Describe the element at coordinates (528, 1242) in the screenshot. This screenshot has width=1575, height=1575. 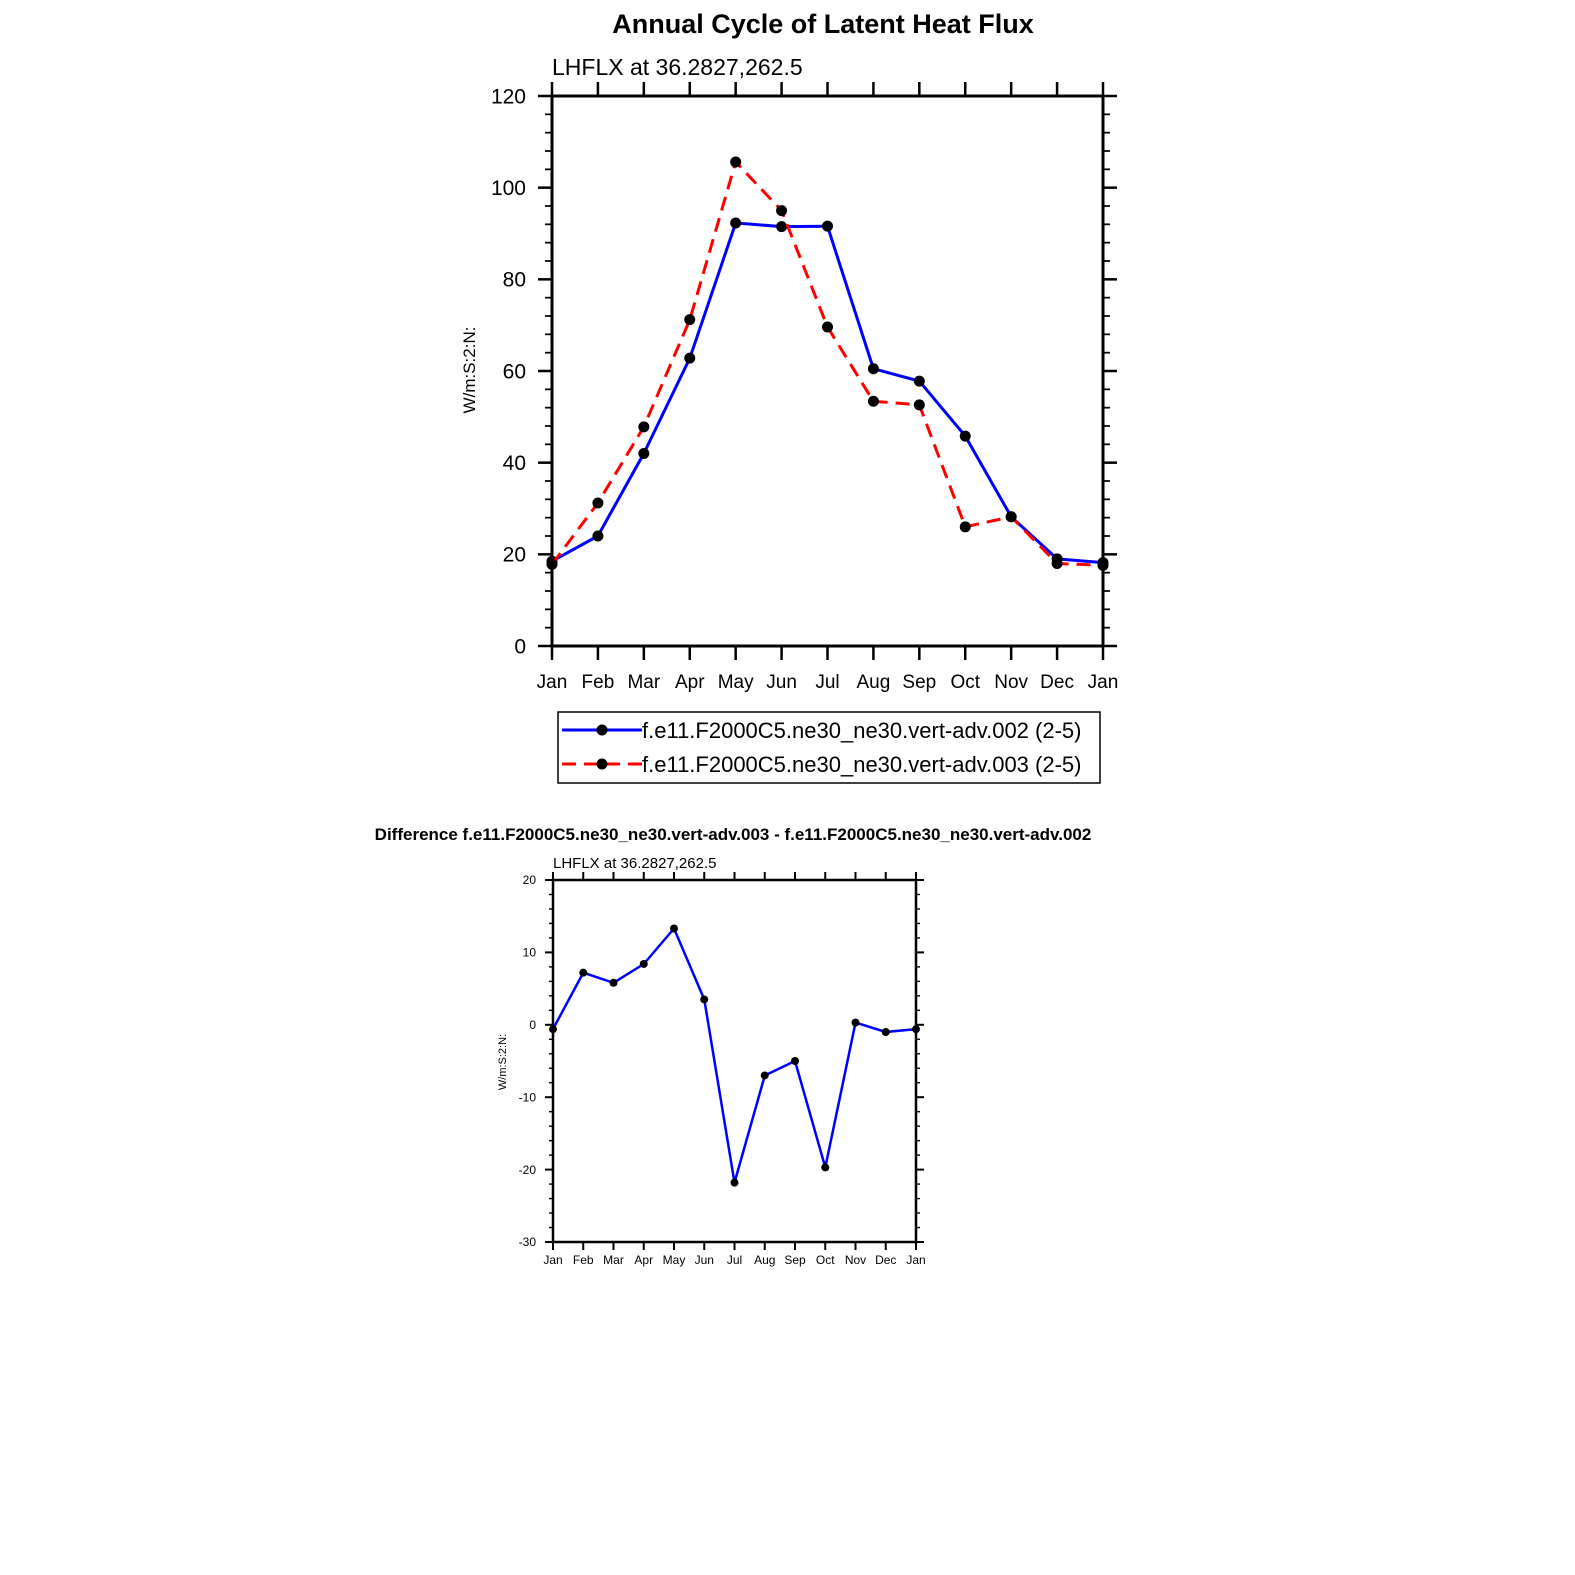
I see `y-tick-label: -30` at that location.